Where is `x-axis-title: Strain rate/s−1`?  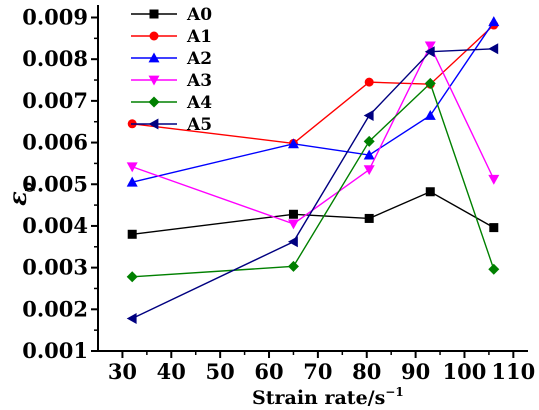 x-axis-title: Strain rate/s−1 is located at coordinates (328, 397).